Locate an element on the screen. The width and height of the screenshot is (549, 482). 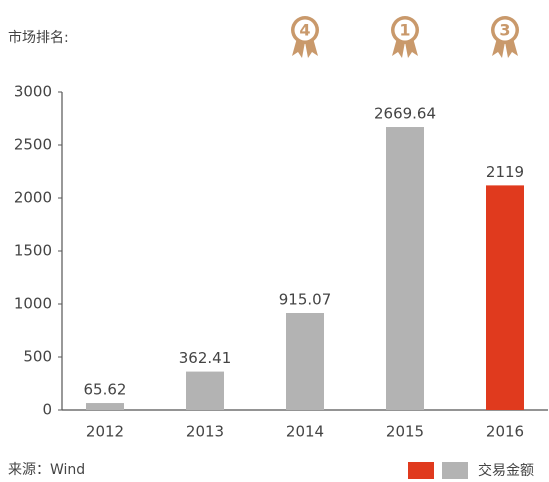
rank-medal: 3 is located at coordinates (505, 37).